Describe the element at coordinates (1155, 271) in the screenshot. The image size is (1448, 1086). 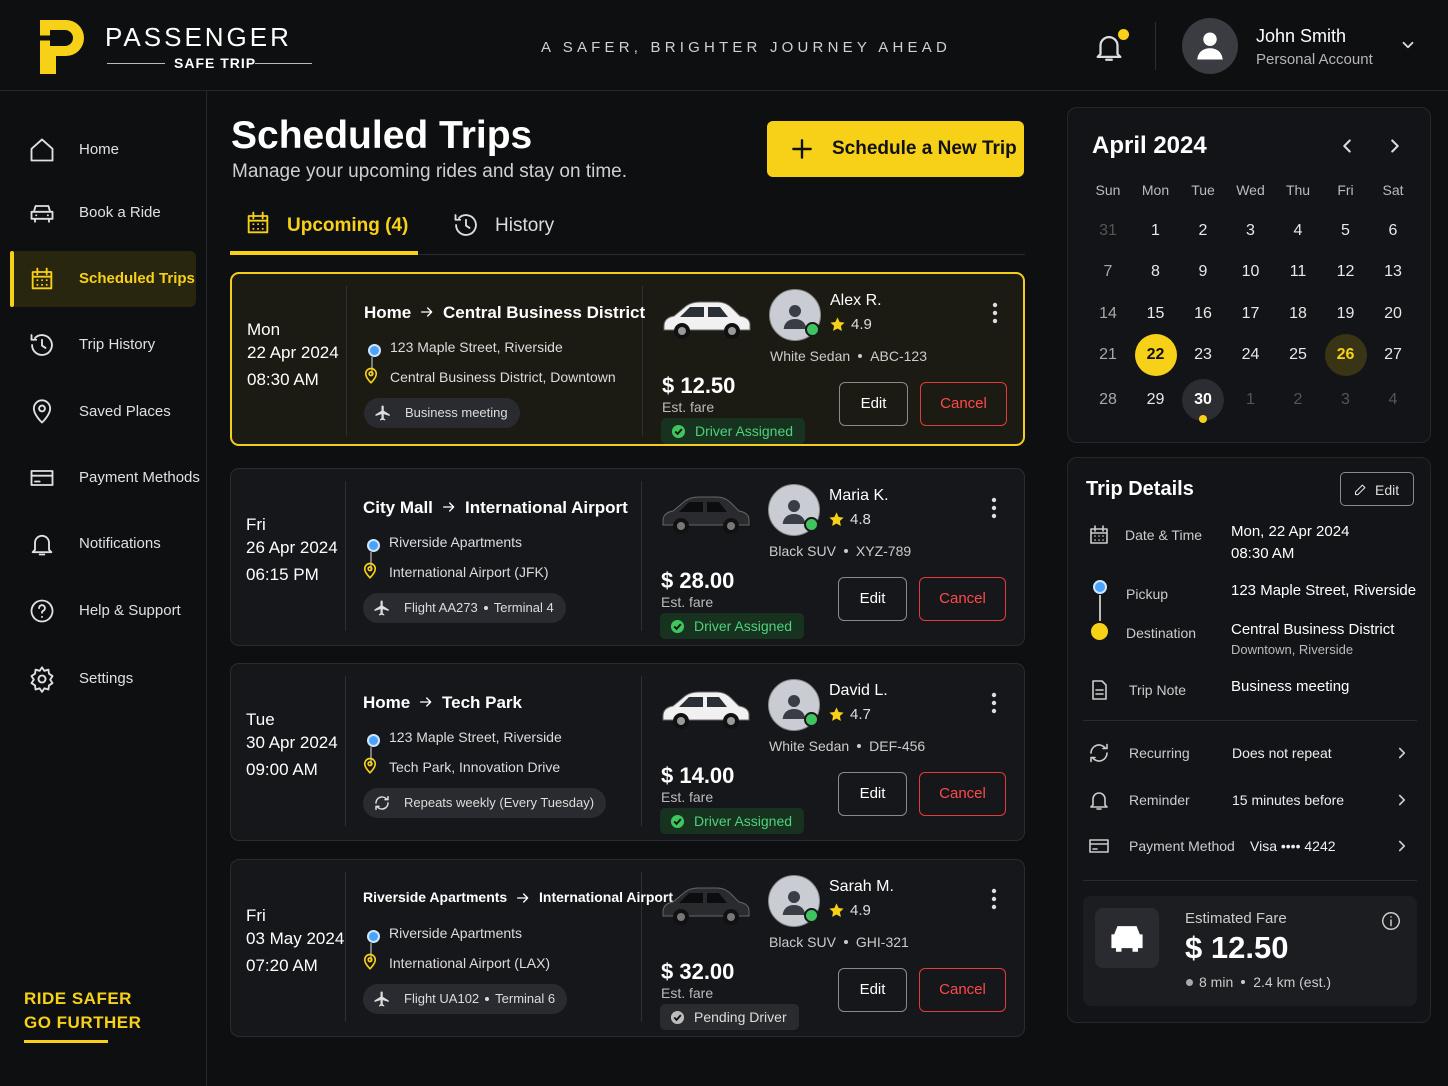
I see `calendar-day: 8` at that location.